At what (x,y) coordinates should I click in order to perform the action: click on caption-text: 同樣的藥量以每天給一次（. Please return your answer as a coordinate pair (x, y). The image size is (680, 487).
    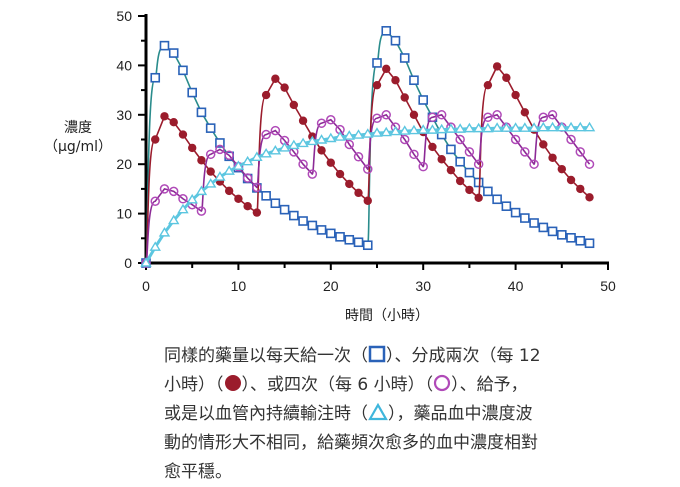
    Looking at the image, I should click on (266, 356).